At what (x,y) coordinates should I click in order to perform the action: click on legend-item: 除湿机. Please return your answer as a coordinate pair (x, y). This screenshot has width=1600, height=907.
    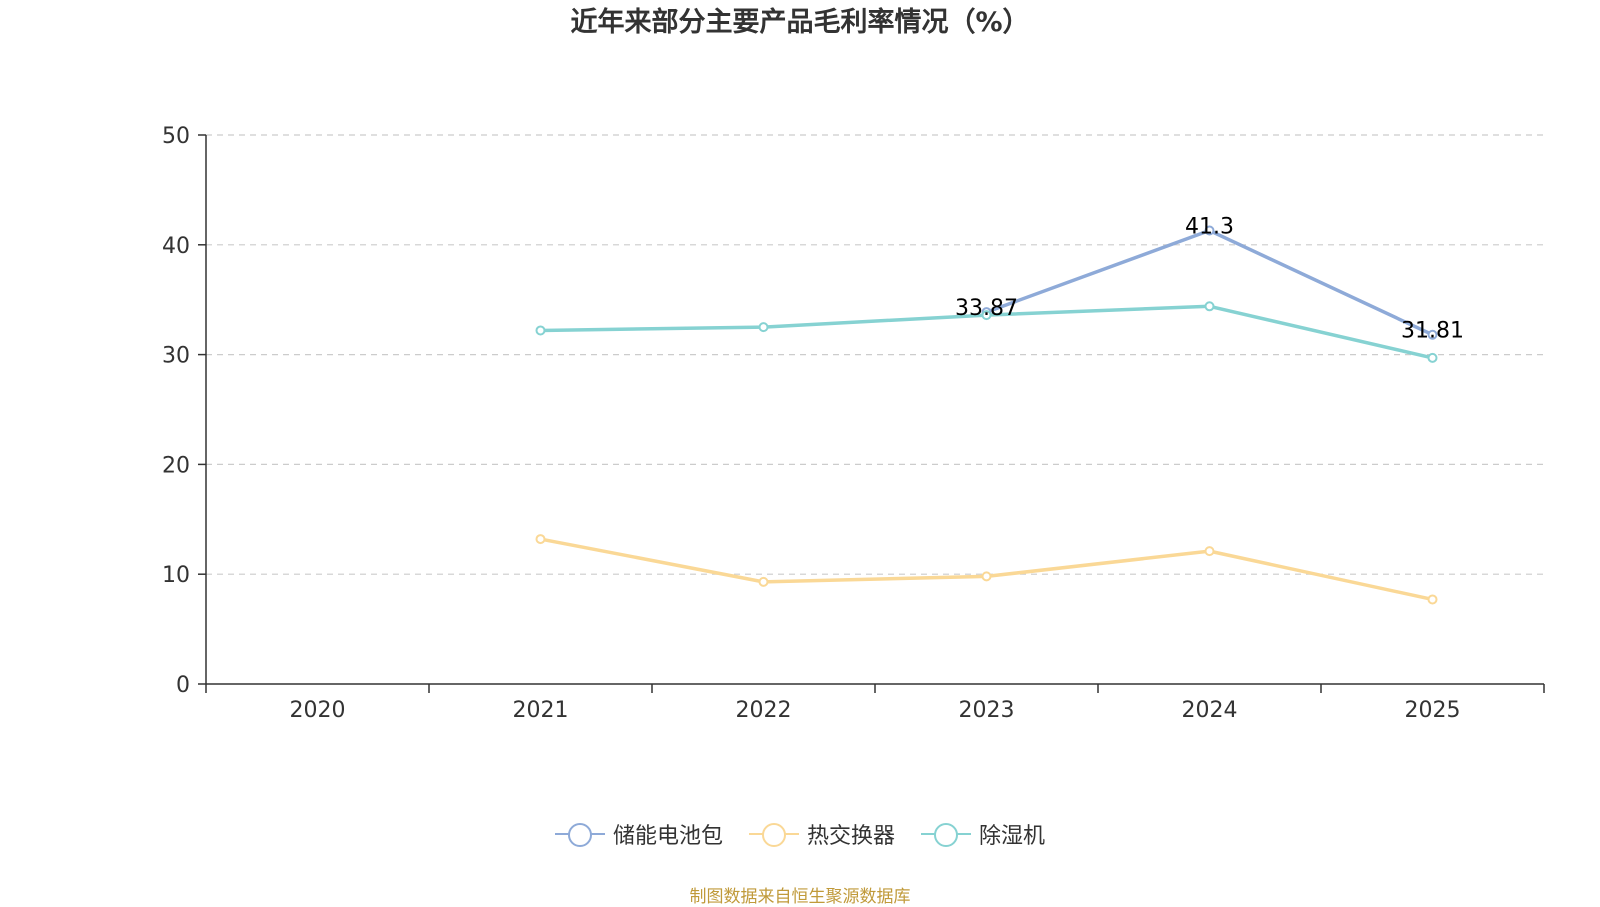
    Looking at the image, I should click on (983, 834).